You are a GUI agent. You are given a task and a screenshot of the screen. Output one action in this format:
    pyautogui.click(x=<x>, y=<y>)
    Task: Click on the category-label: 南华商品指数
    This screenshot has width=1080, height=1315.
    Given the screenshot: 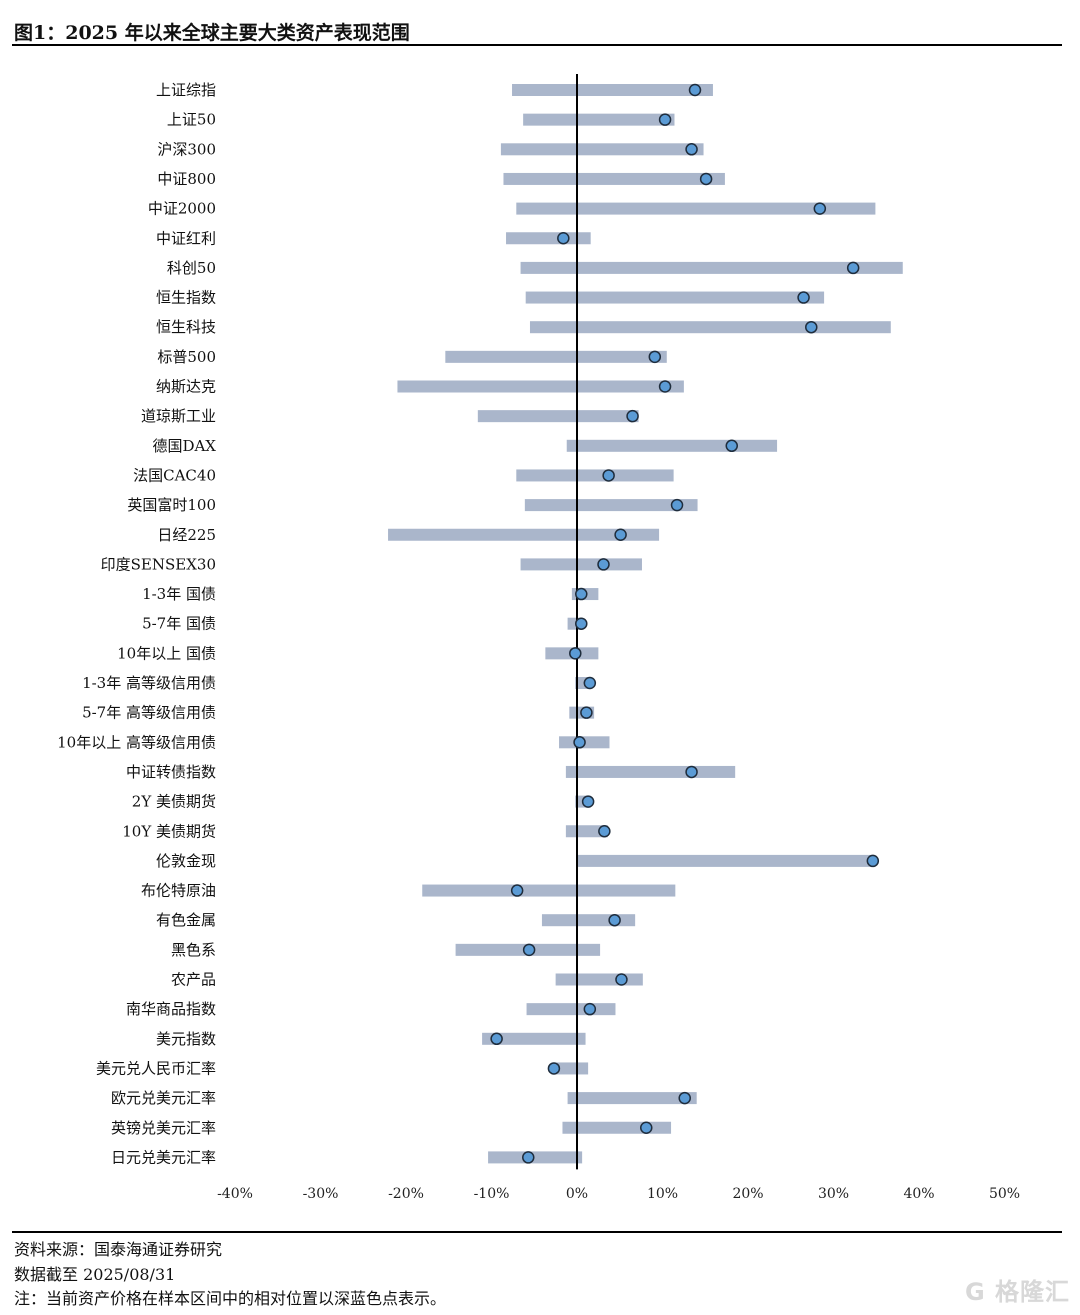 What is the action you would take?
    pyautogui.click(x=171, y=1009)
    